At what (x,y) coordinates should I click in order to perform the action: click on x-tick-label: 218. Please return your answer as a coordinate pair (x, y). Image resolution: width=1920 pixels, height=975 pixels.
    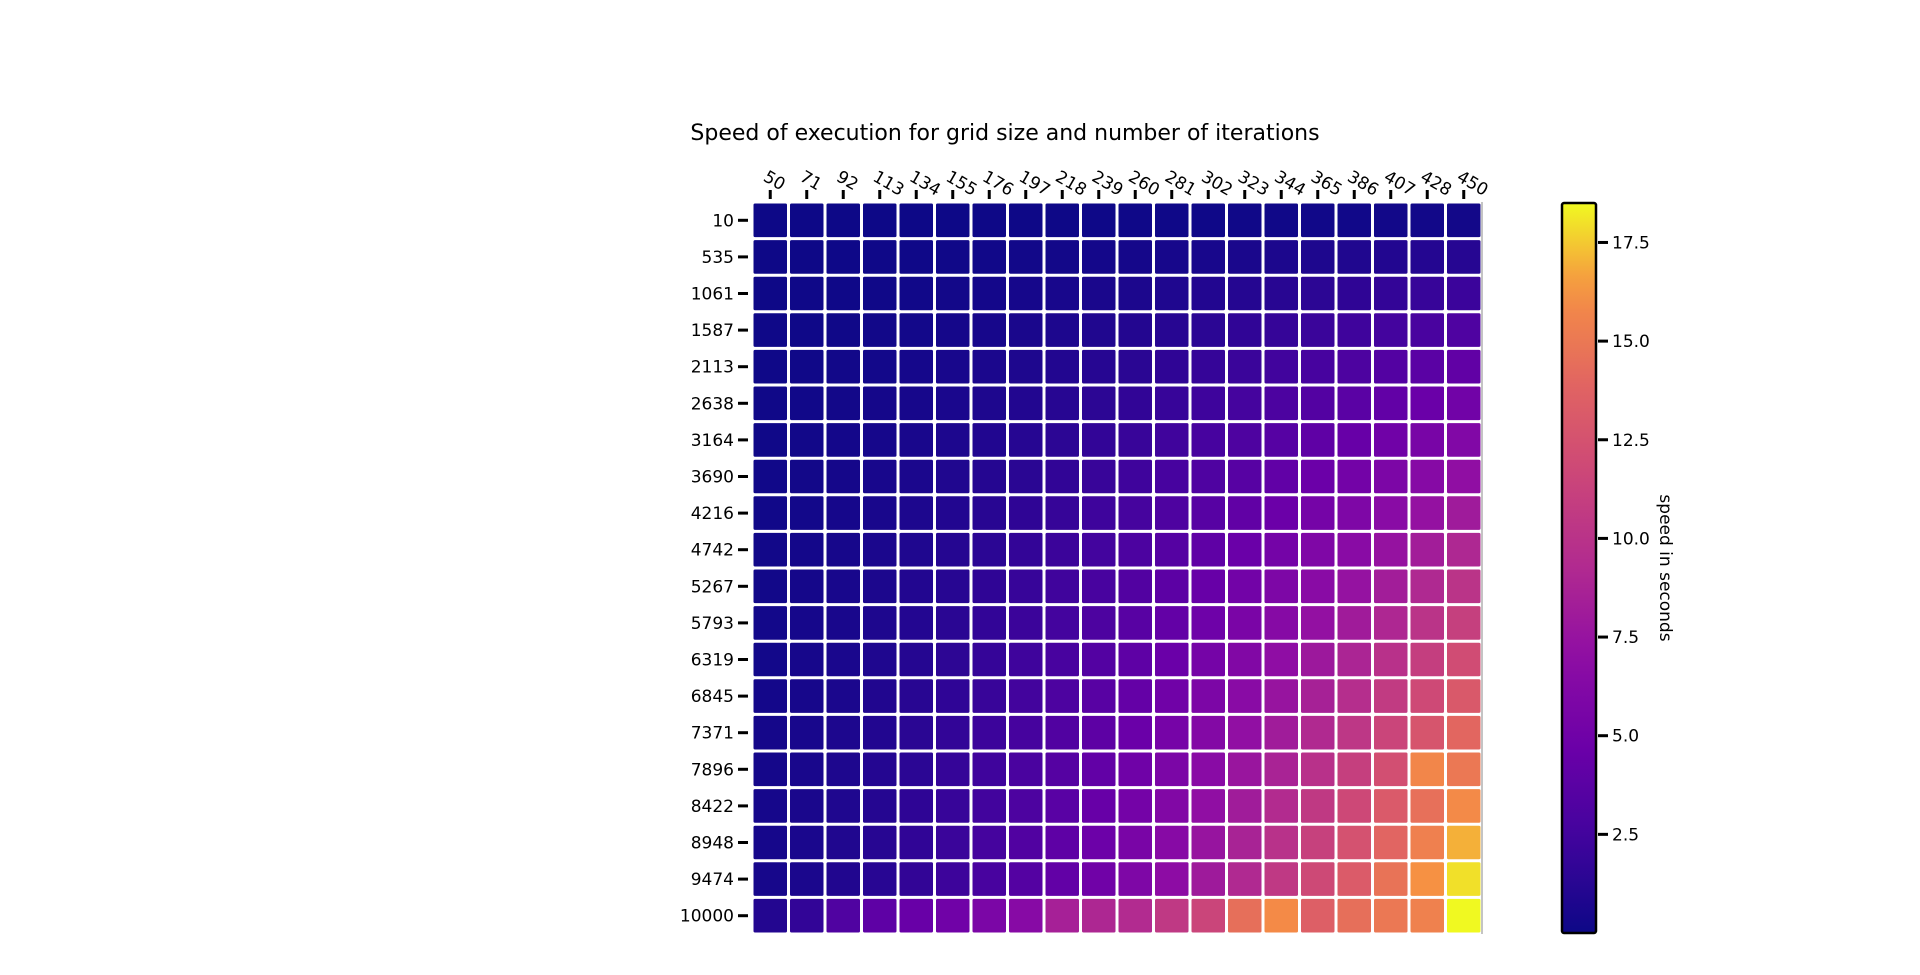
    Looking at the image, I should click on (1071, 184).